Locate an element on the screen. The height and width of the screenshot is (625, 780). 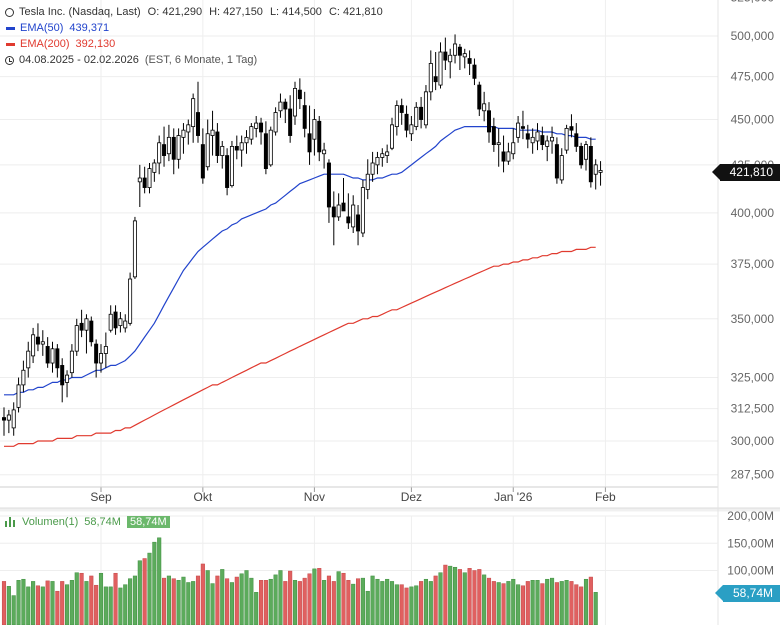
instrument-name: Tesla Inc. (Nasdaq, Last) is located at coordinates (80, 12).